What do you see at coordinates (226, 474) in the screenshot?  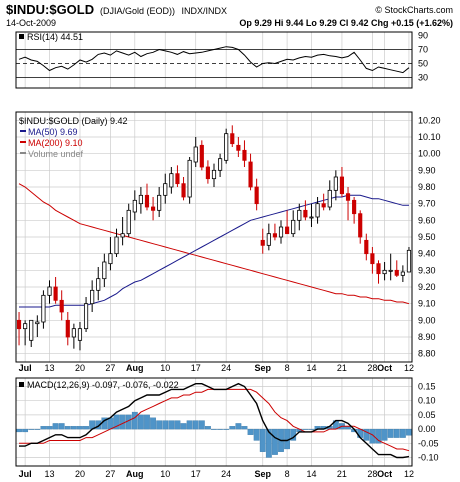 I see `x-tick-label: 24` at bounding box center [226, 474].